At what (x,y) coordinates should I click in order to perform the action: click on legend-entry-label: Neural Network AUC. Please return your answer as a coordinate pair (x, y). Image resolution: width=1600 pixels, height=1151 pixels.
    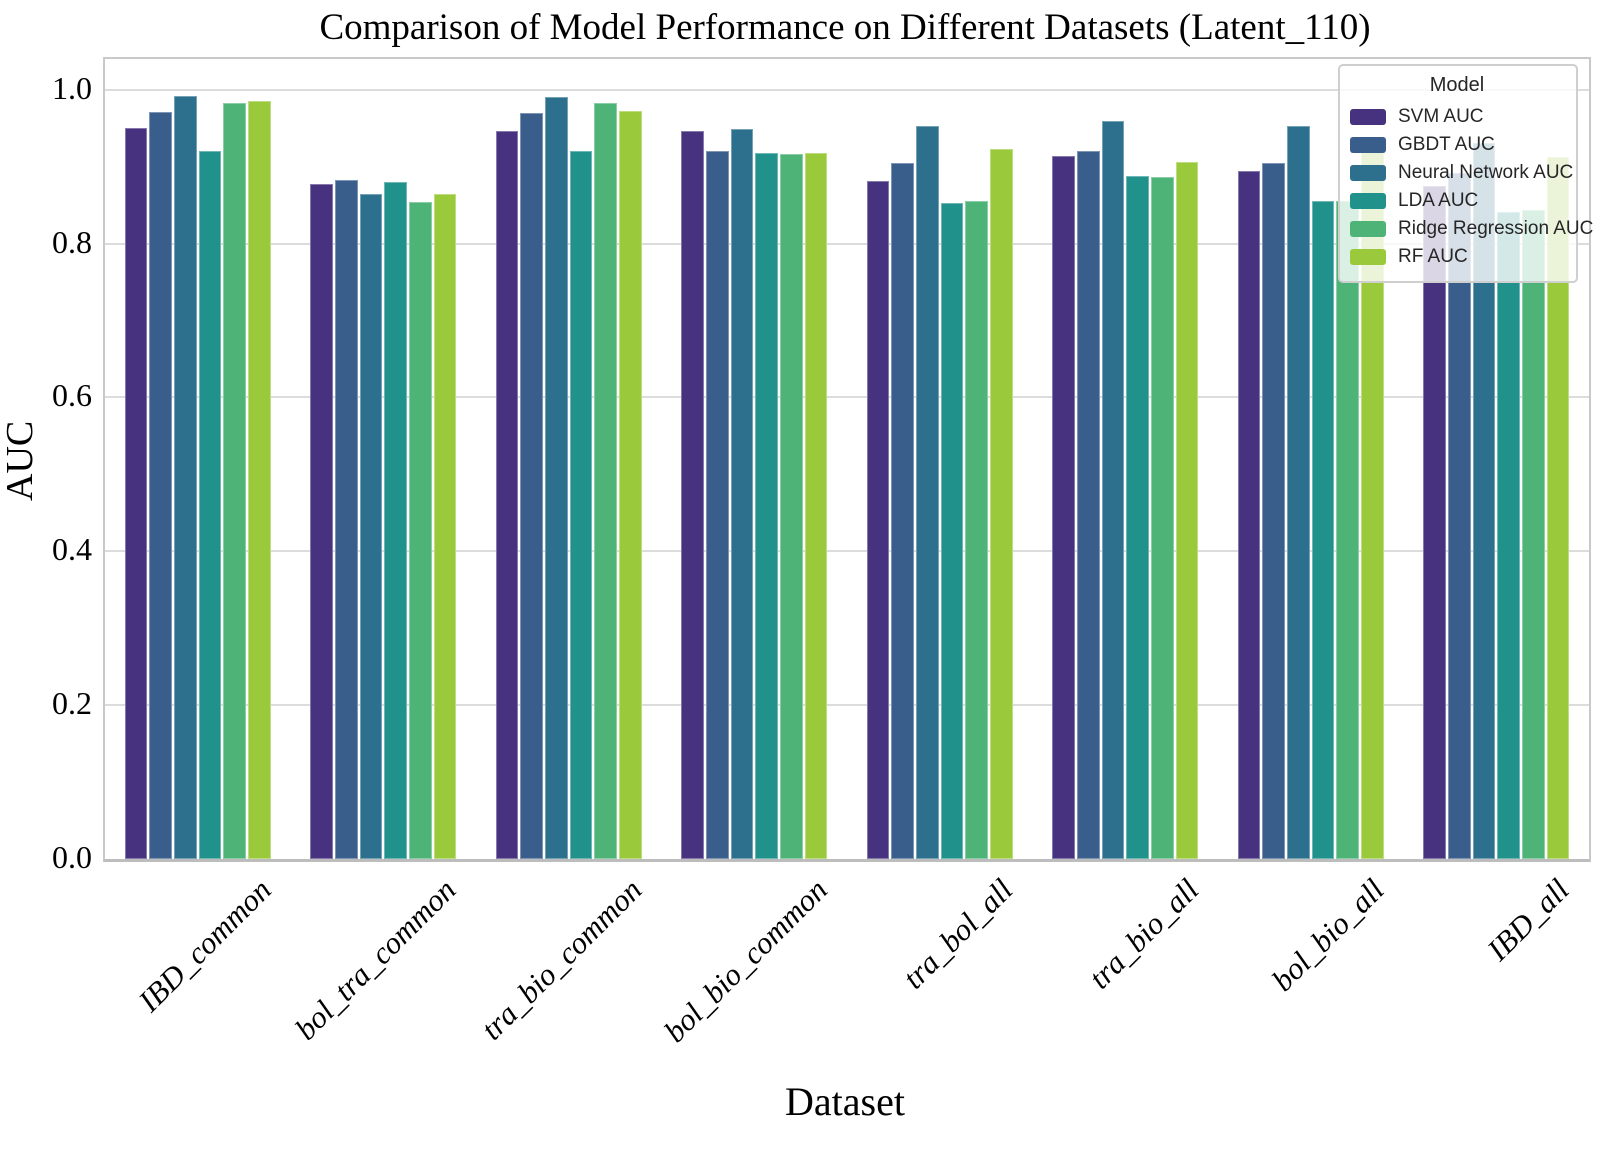
    Looking at the image, I should click on (1486, 172).